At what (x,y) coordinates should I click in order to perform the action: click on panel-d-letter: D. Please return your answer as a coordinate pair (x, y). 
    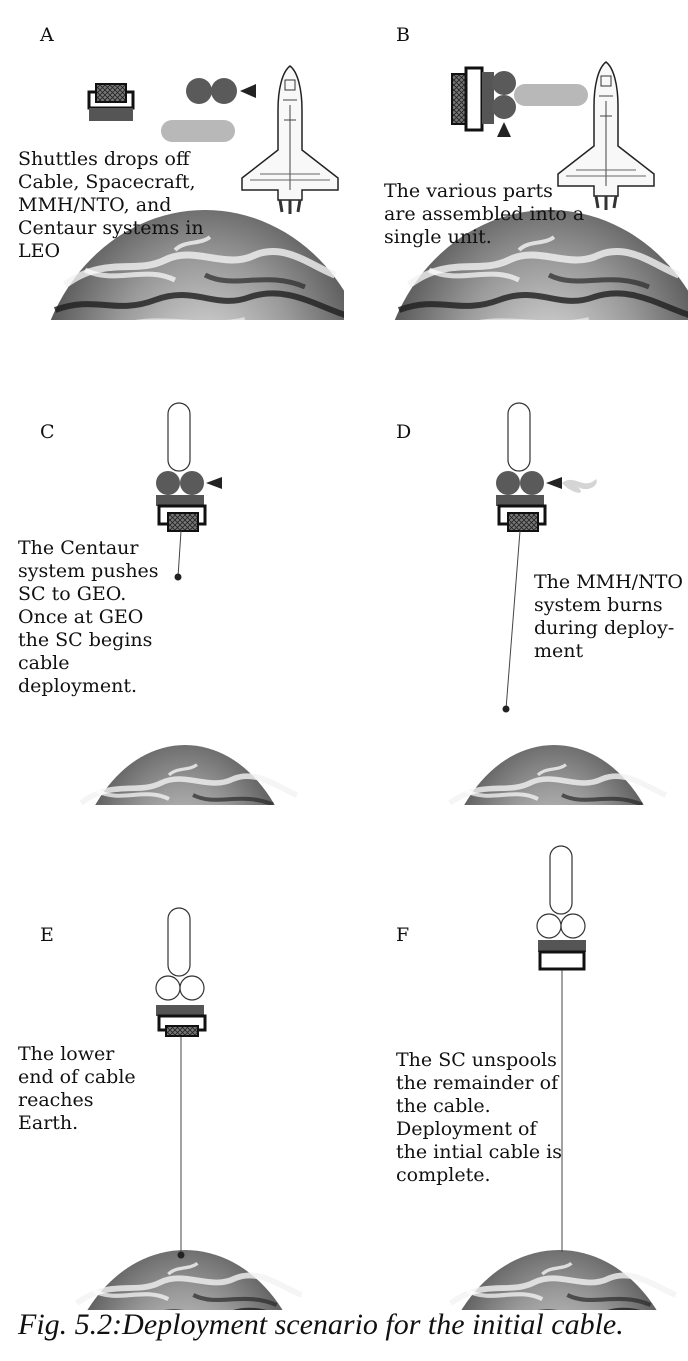
    Looking at the image, I should click on (404, 432).